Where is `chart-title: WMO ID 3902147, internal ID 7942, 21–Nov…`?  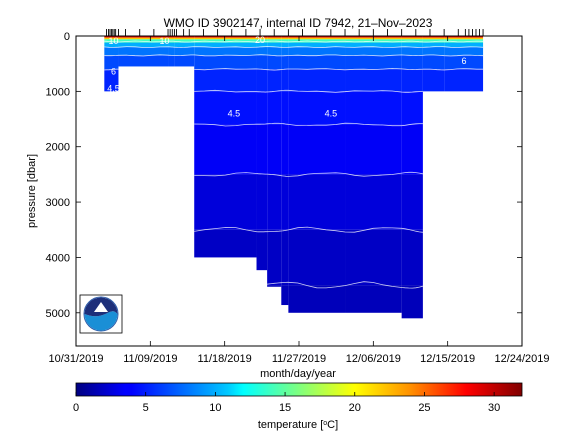 chart-title: WMO ID 3902147, internal ID 7942, 21–Nov… is located at coordinates (298, 23).